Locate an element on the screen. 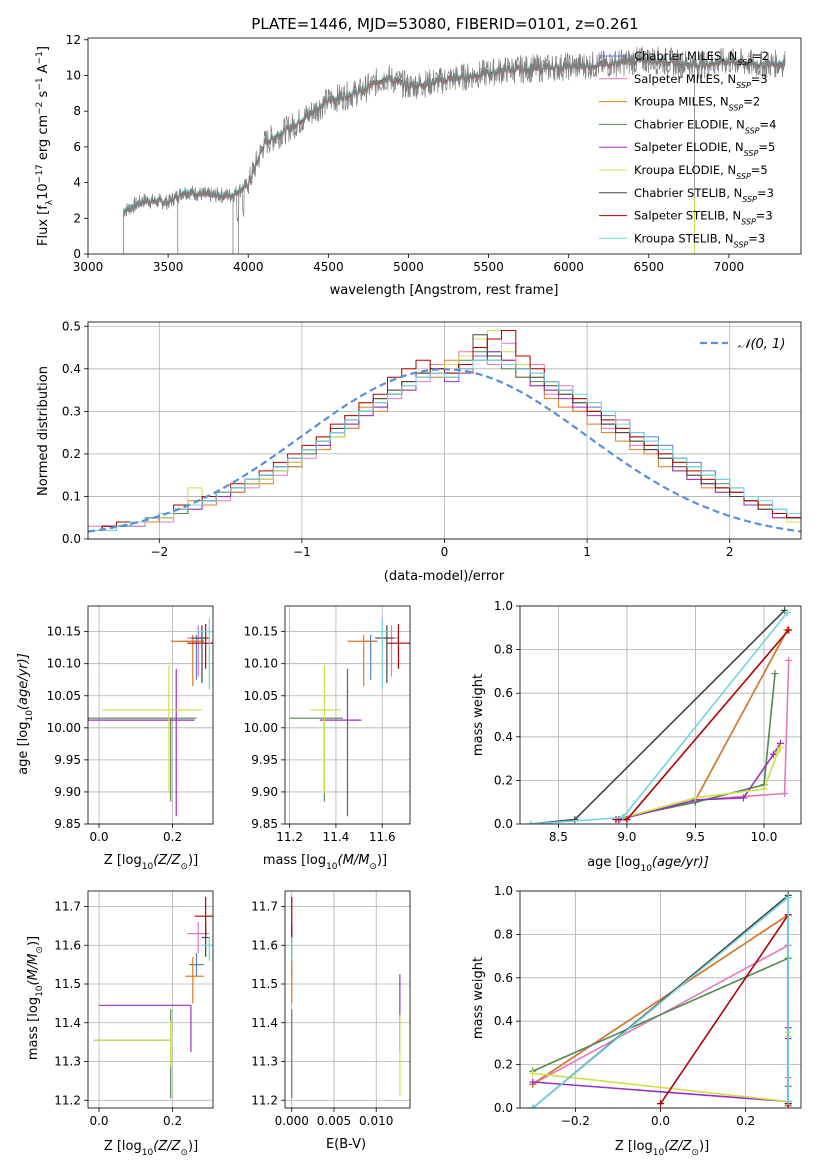 The height and width of the screenshot is (1170, 819). age-vs-mass-xlabel: mass [log10(M/M⊙)] is located at coordinates (325, 862).